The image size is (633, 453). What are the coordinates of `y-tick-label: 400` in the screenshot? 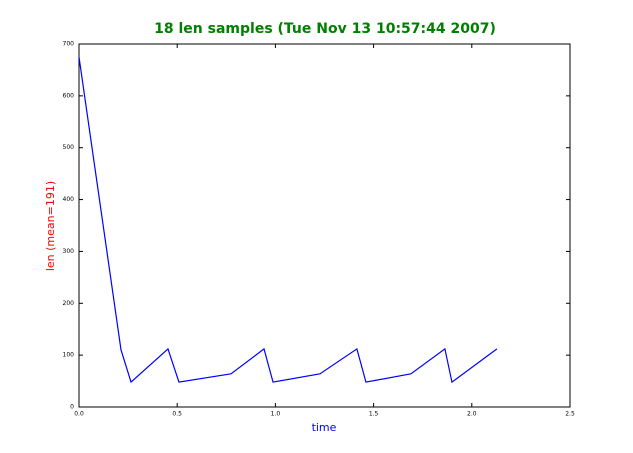 It's located at (69, 199).